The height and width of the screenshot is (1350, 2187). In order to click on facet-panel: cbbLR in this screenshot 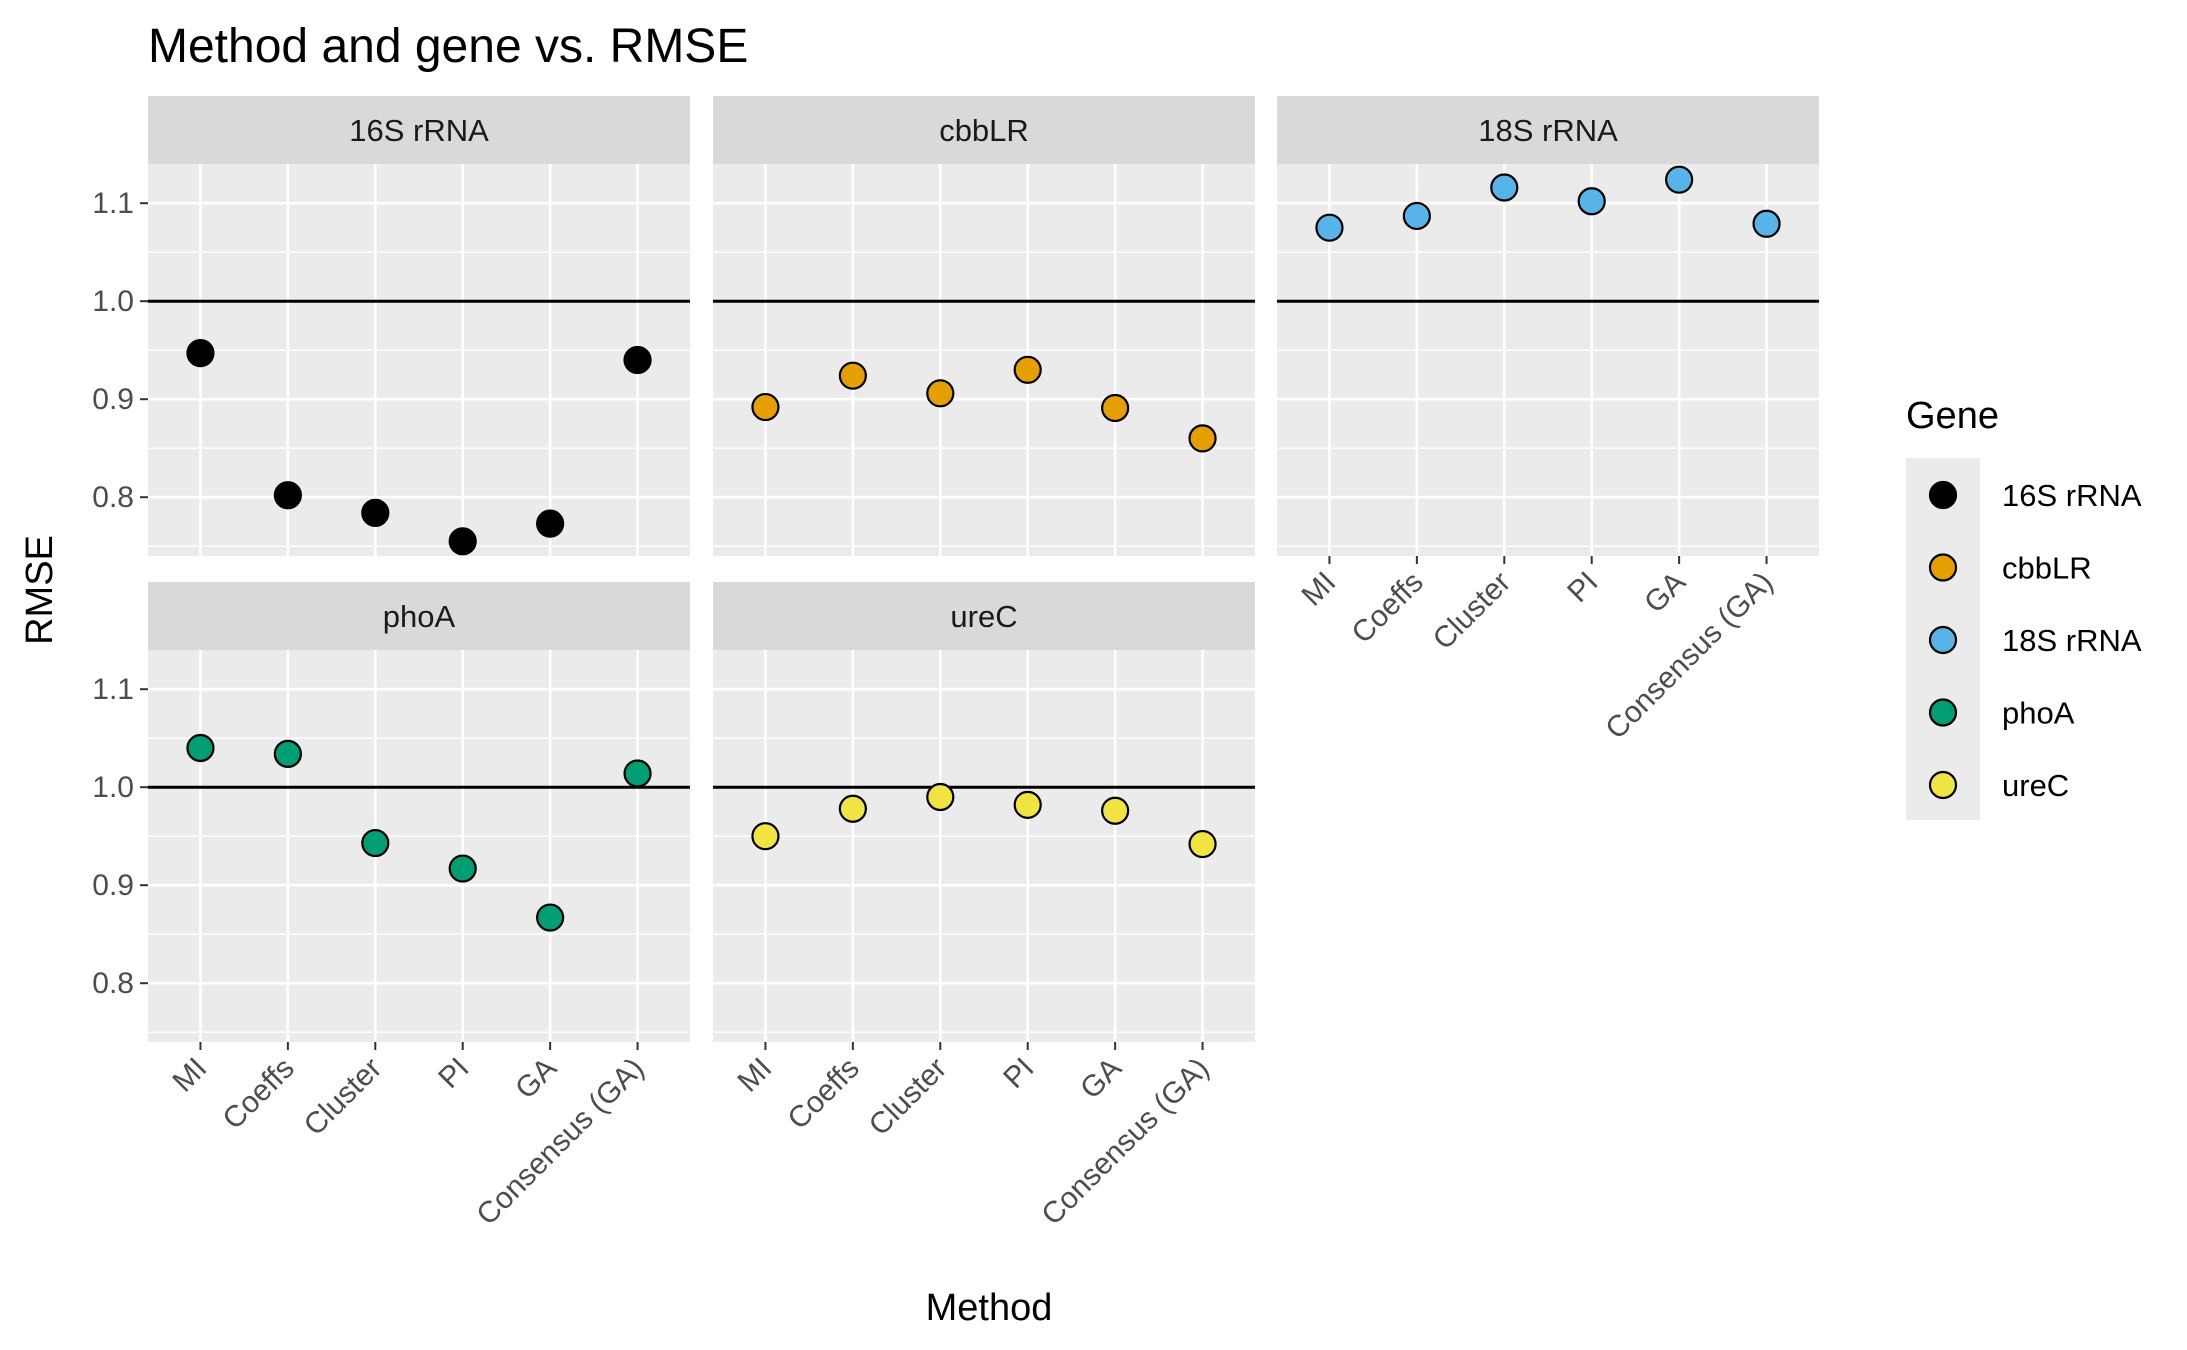, I will do `click(984, 326)`.